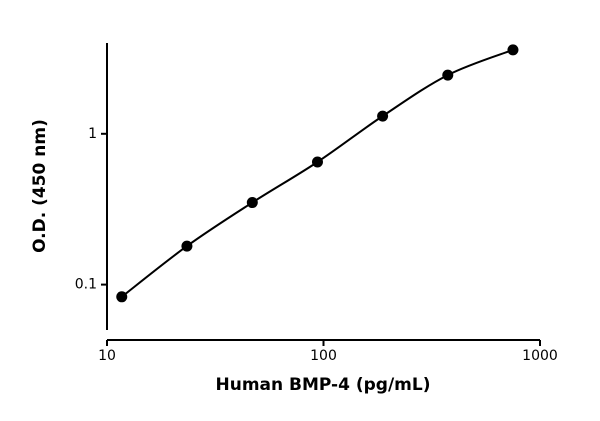  Describe the element at coordinates (323, 356) in the screenshot. I see `x-tick-label: 100` at that location.